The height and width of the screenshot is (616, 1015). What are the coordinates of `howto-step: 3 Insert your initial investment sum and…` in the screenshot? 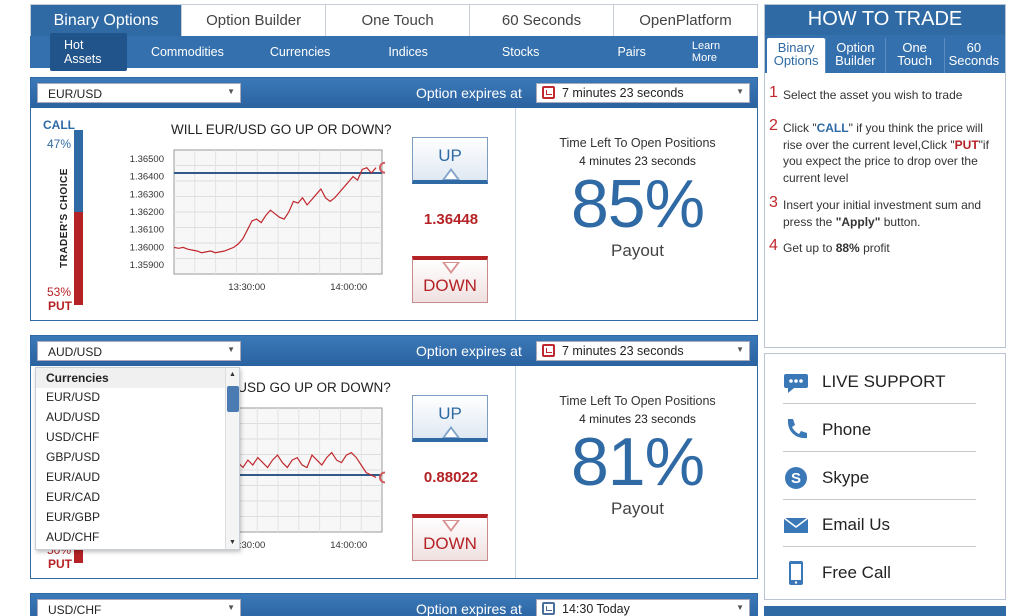 It's located at (883, 212).